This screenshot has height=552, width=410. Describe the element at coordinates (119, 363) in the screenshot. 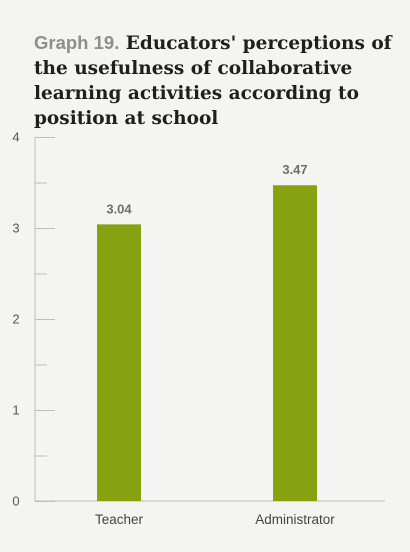

I see `bar-teacher` at that location.